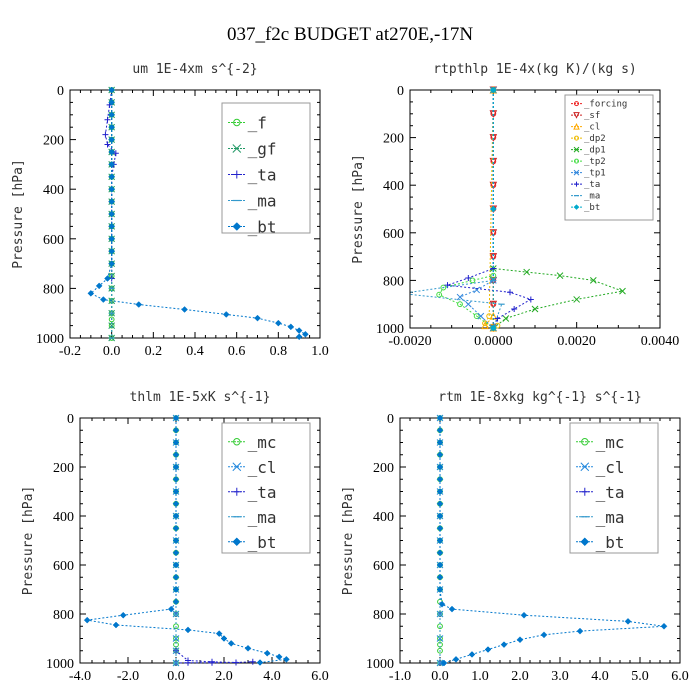 Image resolution: width=700 pixels, height=700 pixels. I want to click on y-axis-label: Pressure [hPa], so click(18, 214).